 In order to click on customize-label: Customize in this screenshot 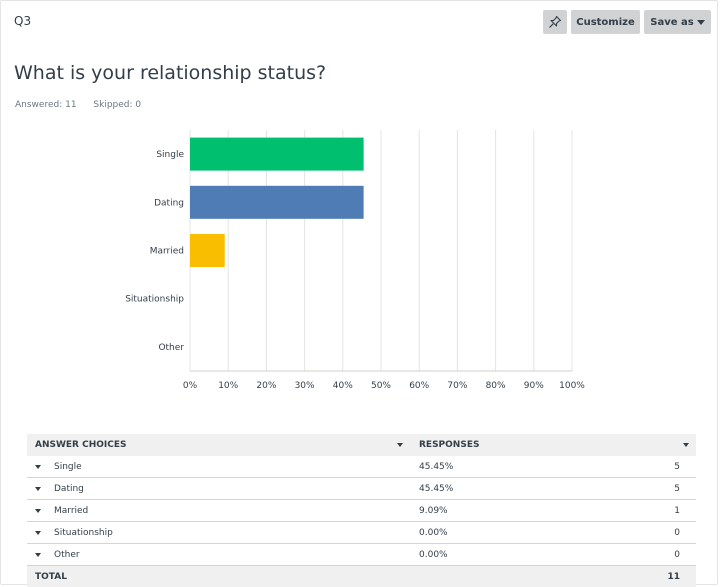, I will do `click(605, 22)`.